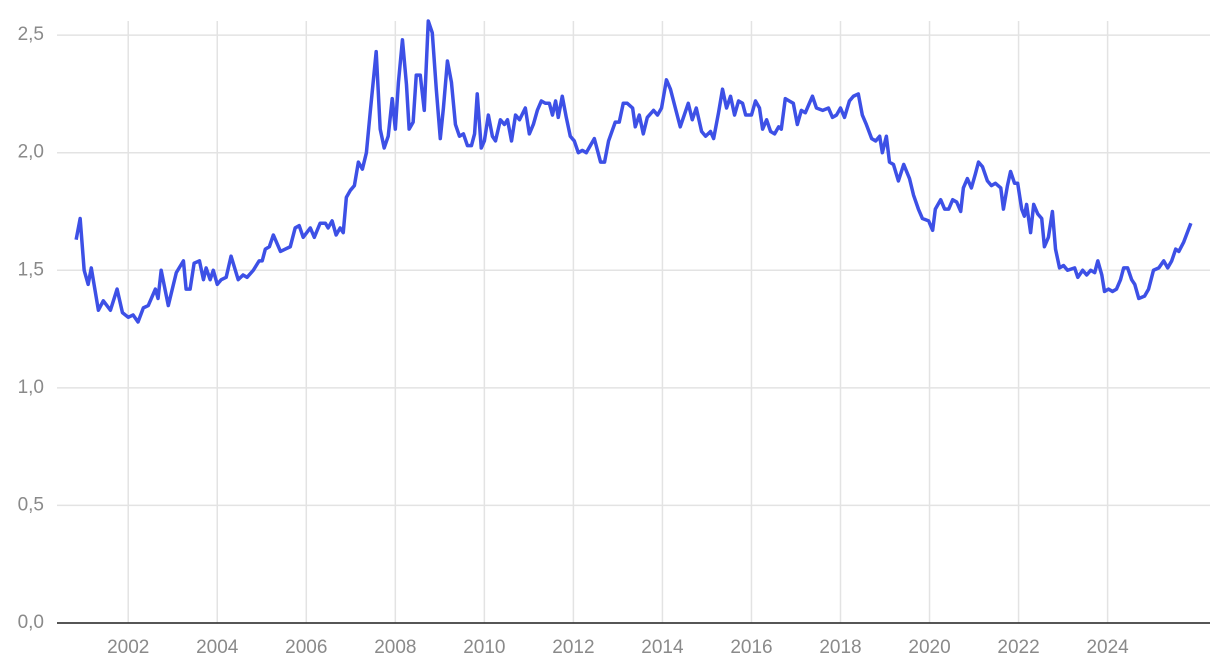 The width and height of the screenshot is (1220, 668). What do you see at coordinates (662, 647) in the screenshot?
I see `x-tick-label: 2014` at bounding box center [662, 647].